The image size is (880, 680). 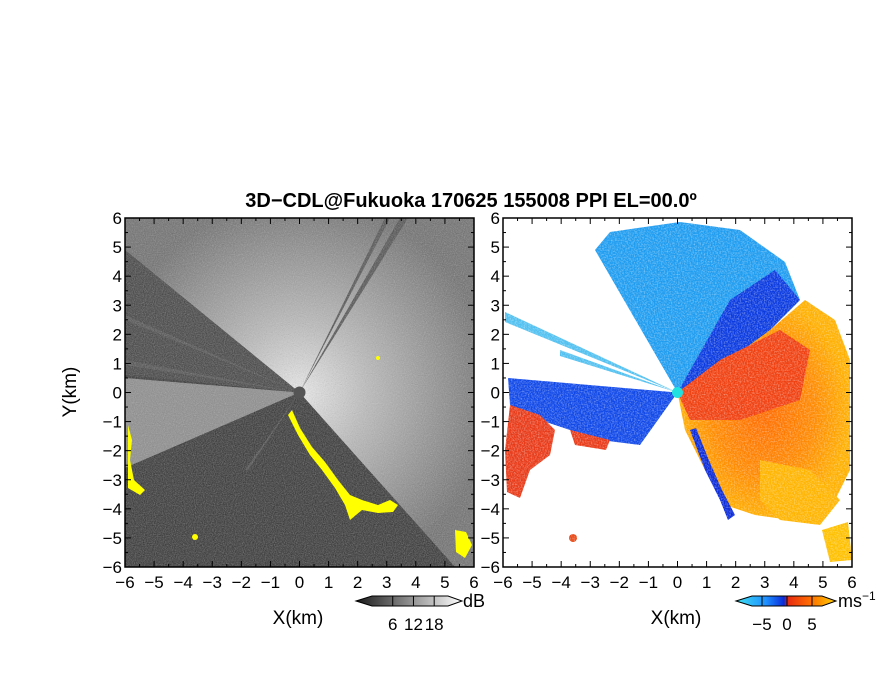 I want to click on velocity-radar-center, so click(x=677, y=392).